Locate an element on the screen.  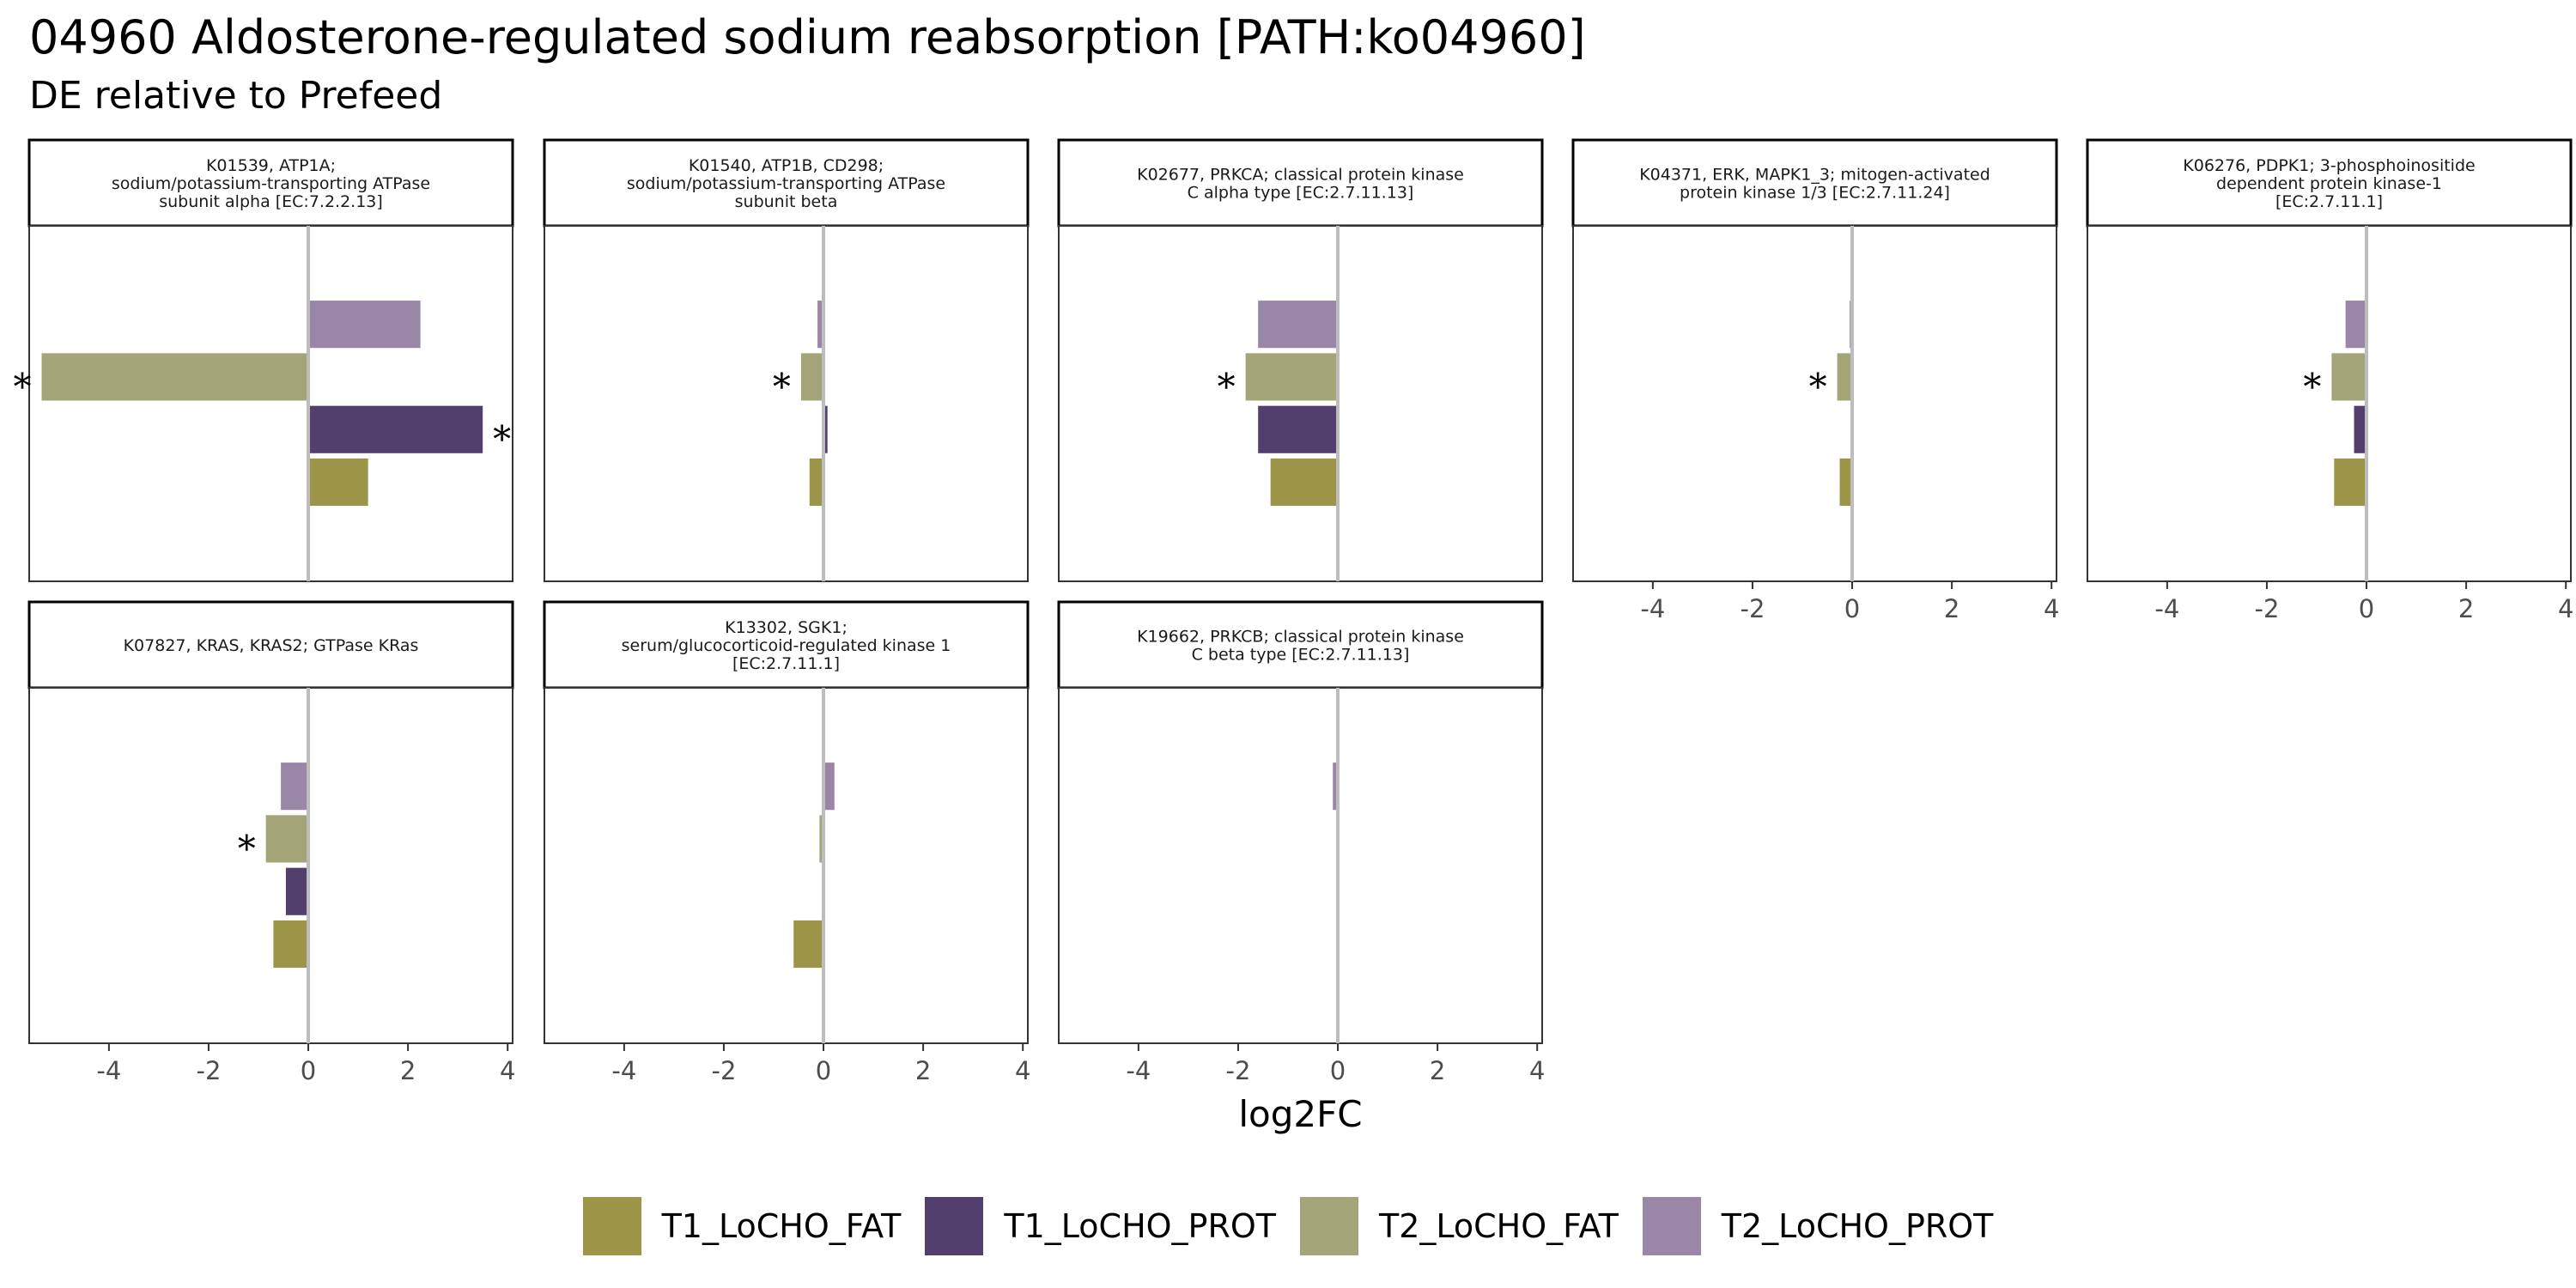
facet-strip-label: serum/glucocorticoid-regulated kinase 1 is located at coordinates (786, 645).